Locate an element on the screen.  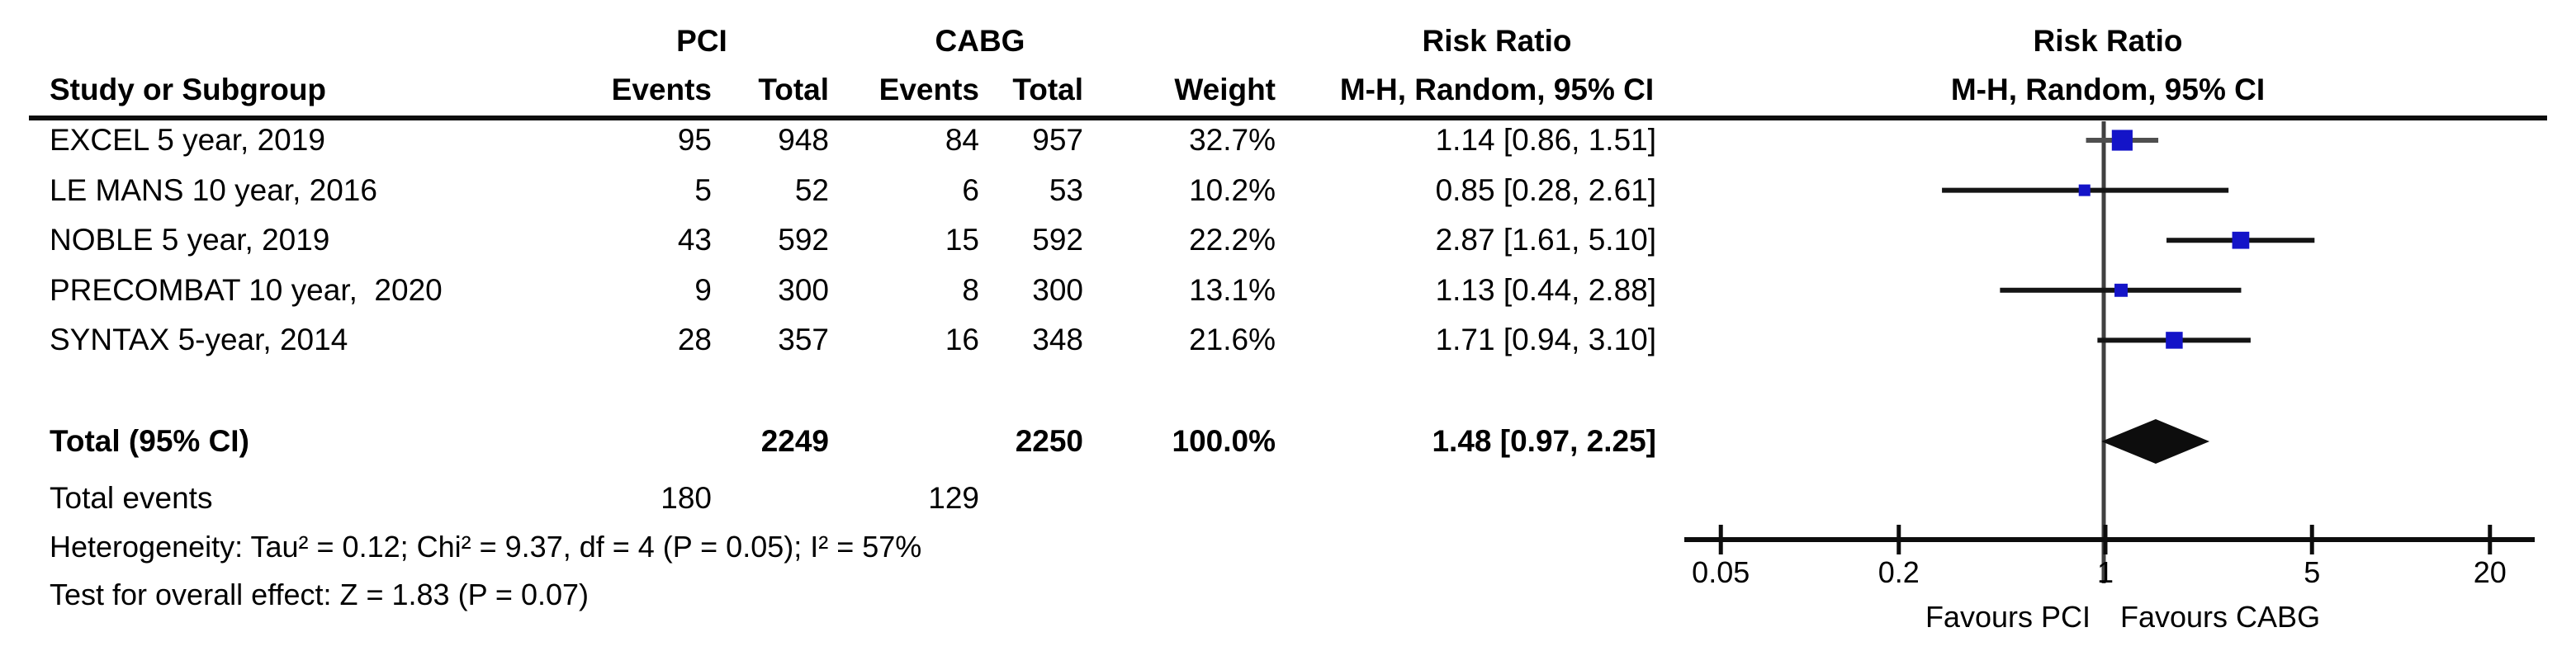
total-pci-total: 2249 is located at coordinates (794, 441).